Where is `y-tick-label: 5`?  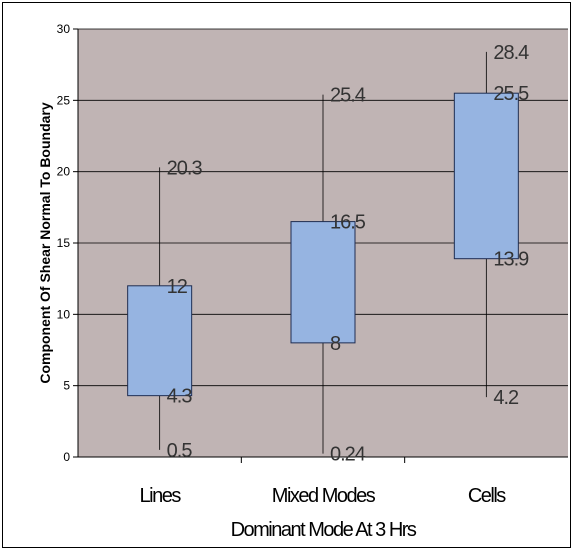
y-tick-label: 5 is located at coordinates (66, 386).